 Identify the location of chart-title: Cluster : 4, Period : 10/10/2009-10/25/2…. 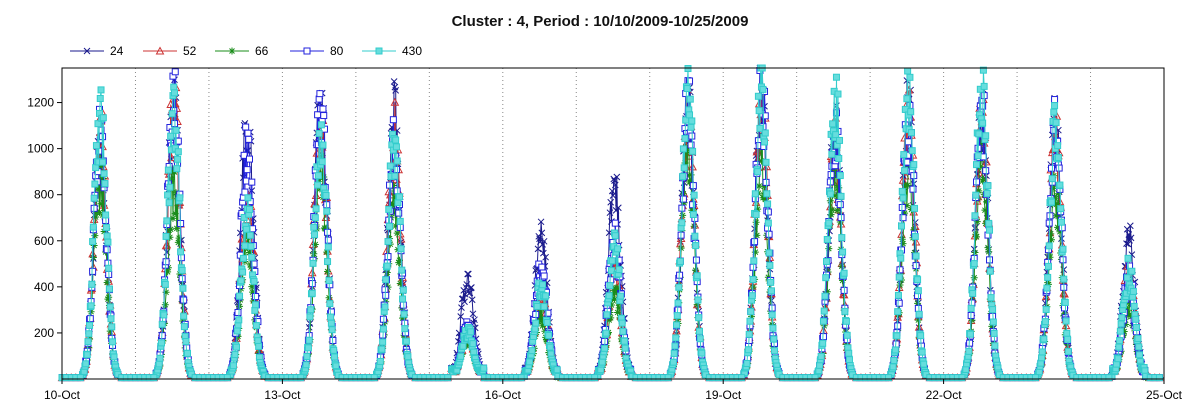
(600, 21).